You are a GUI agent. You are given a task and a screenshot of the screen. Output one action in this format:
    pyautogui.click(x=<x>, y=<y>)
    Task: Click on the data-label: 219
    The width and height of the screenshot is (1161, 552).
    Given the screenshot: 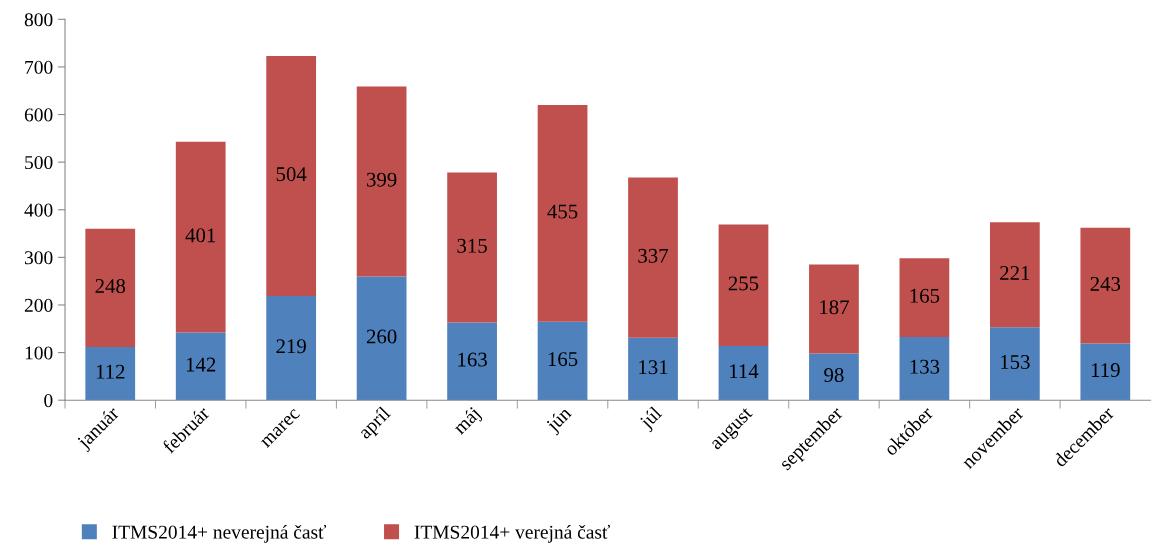 What is the action you would take?
    pyautogui.click(x=291, y=346)
    